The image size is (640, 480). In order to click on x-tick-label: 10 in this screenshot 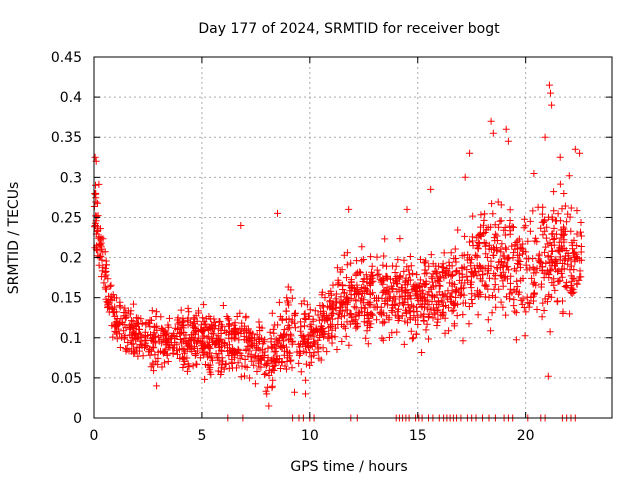, I will do `click(310, 436)`.